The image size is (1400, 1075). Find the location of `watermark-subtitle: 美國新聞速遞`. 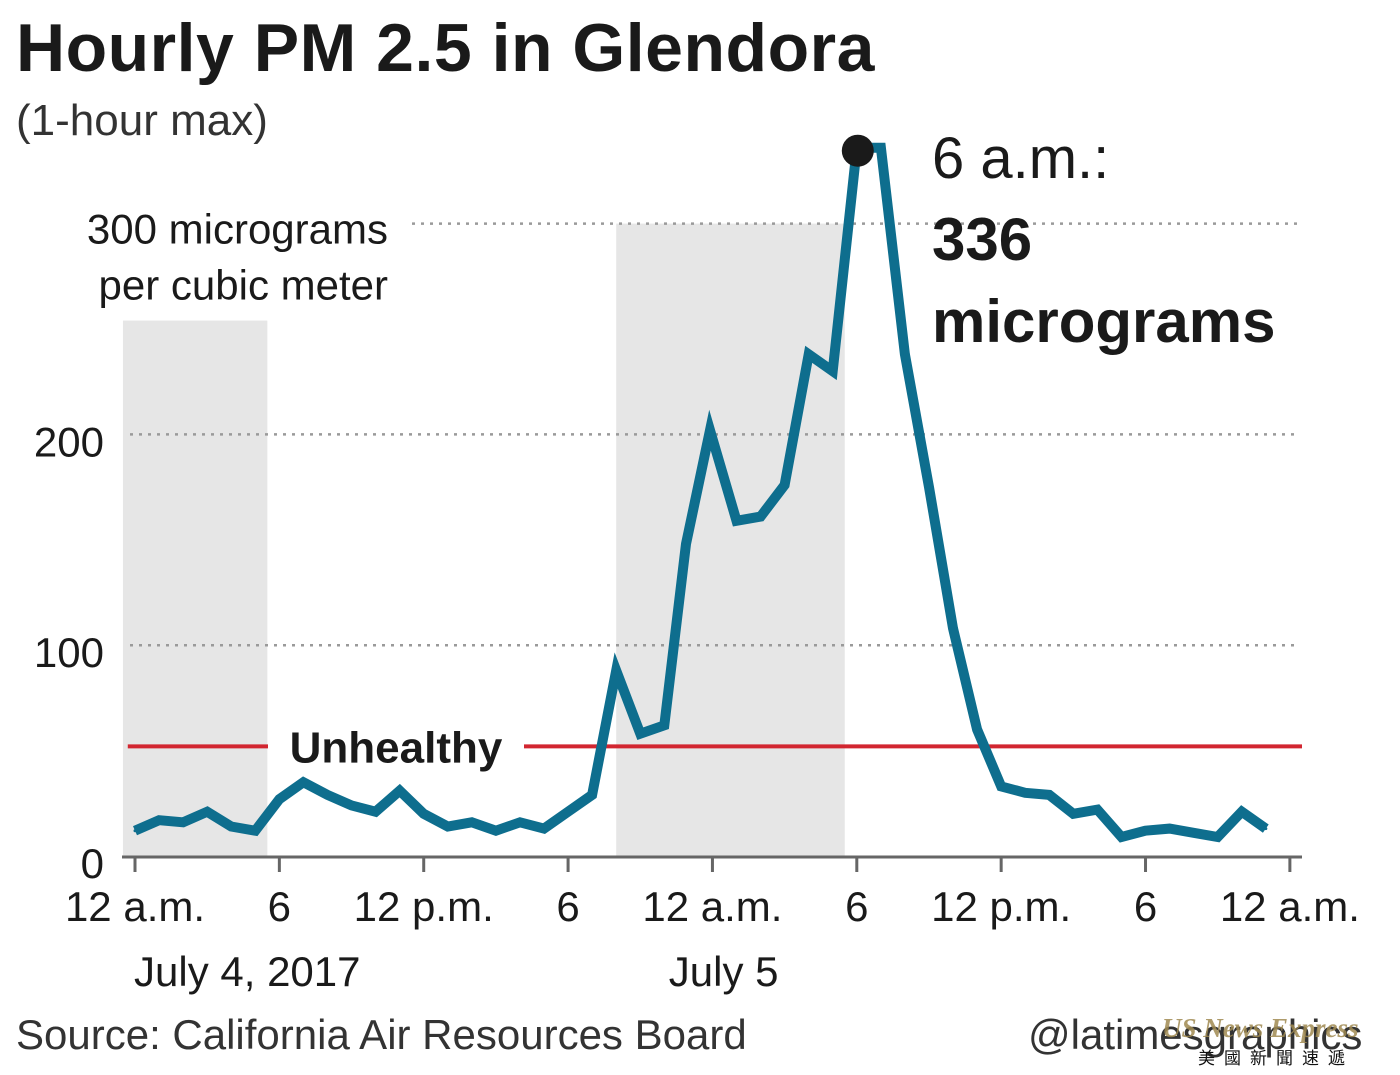

watermark-subtitle: 美國新聞速遞 is located at coordinates (1276, 1059).